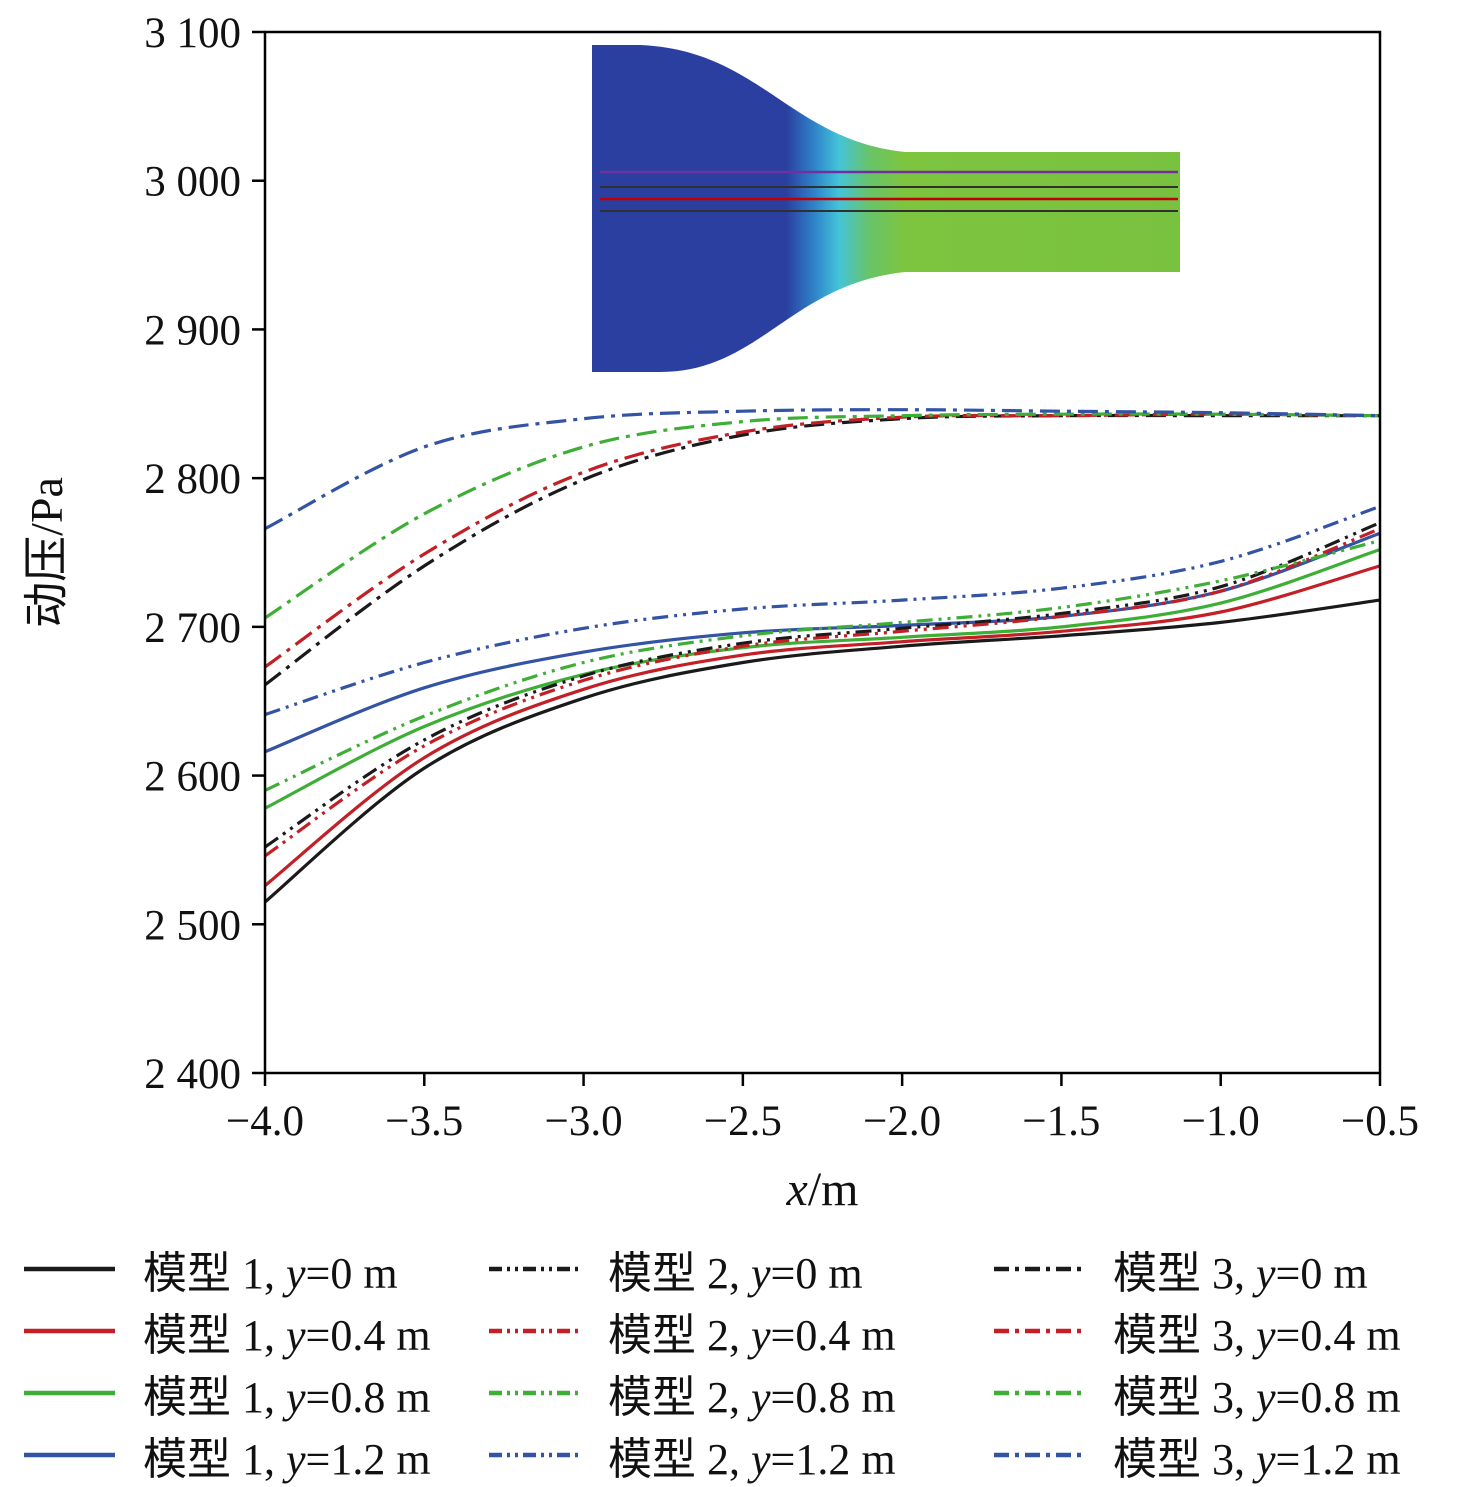 The height and width of the screenshot is (1487, 1476). Describe the element at coordinates (192, 479) in the screenshot. I see `y-tick-label: 2 800` at that location.